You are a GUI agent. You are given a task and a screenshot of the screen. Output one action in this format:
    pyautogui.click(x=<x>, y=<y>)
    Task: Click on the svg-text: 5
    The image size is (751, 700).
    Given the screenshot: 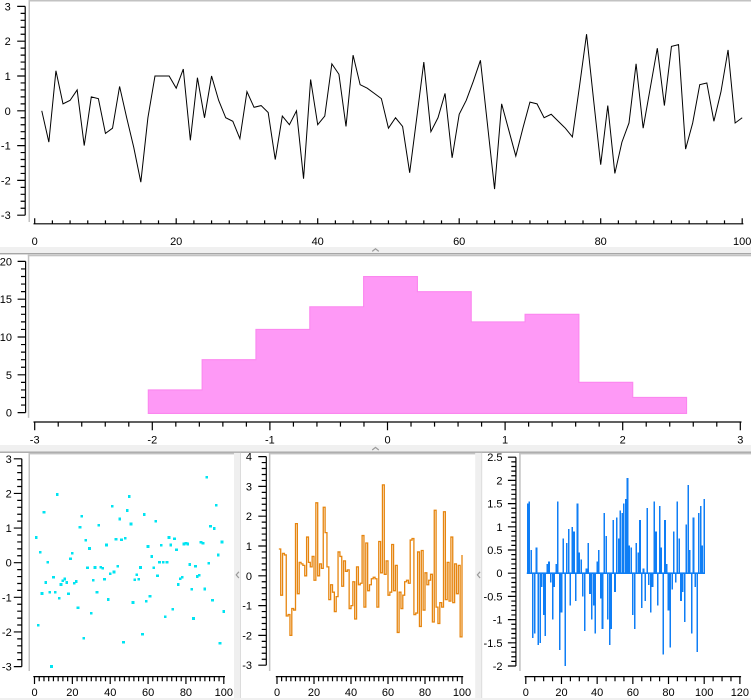 What is the action you would take?
    pyautogui.click(x=9, y=376)
    